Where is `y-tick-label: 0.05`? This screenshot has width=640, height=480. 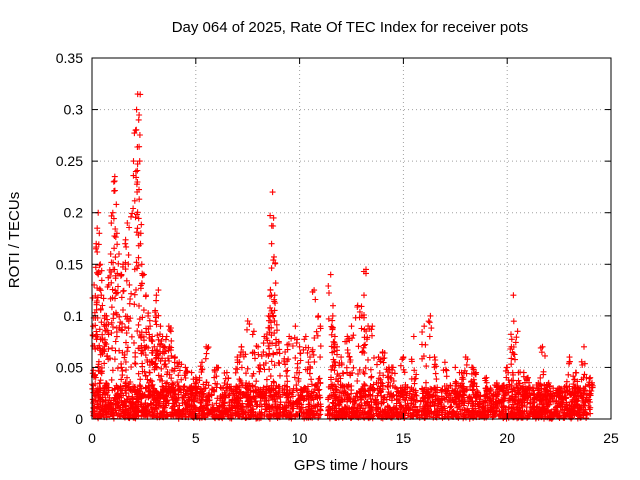 y-tick-label: 0.05 is located at coordinates (69, 367).